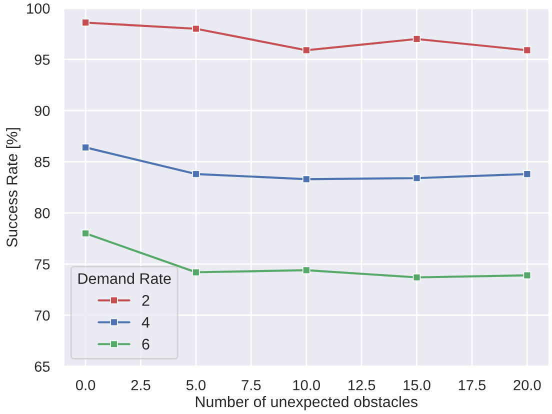  Describe the element at coordinates (124, 278) in the screenshot. I see `legend-title: Demand Rate` at that location.